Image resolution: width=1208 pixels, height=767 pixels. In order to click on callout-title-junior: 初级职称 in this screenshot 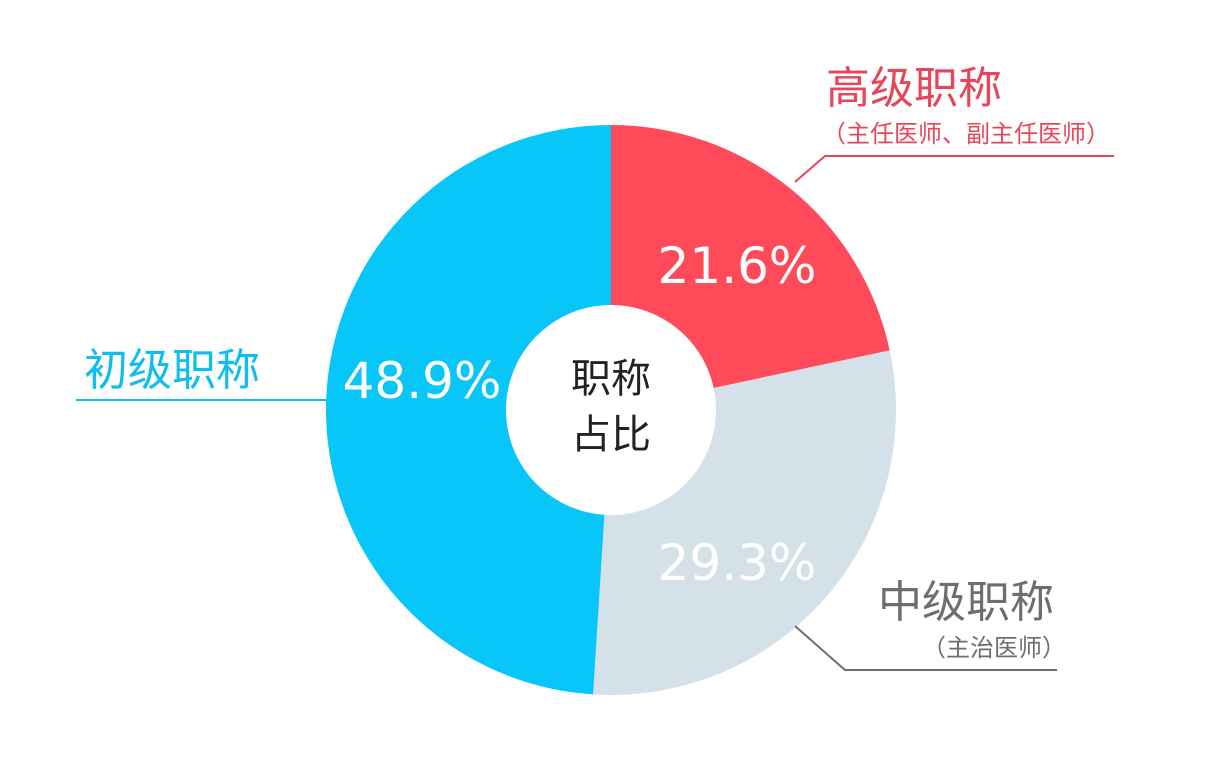, I will do `click(172, 370)`.